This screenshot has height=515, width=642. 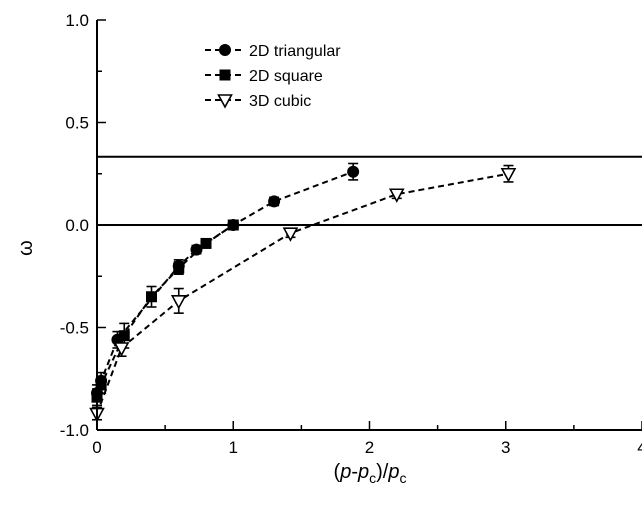 I want to click on x-axis-title: (p-pc)/pc, so click(x=370, y=473).